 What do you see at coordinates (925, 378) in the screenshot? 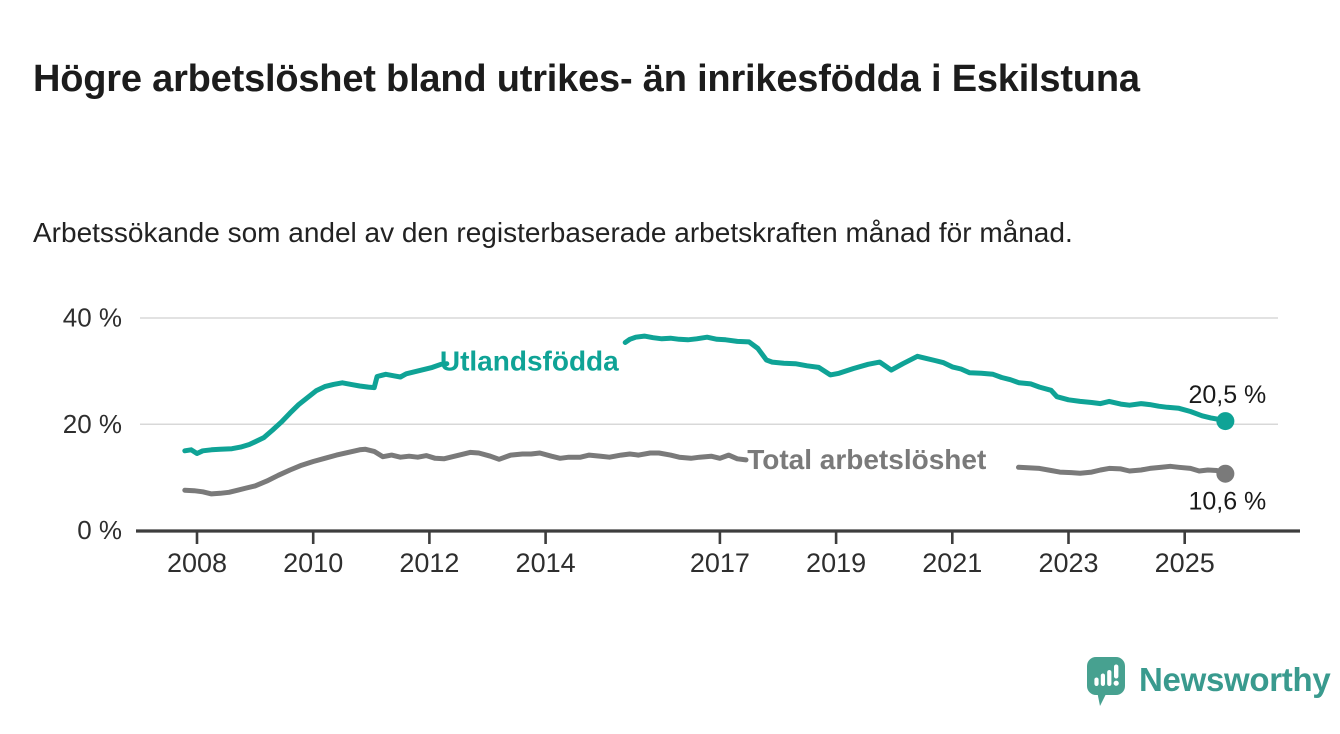
I see `series-line-utlandsf-dda-seg2` at bounding box center [925, 378].